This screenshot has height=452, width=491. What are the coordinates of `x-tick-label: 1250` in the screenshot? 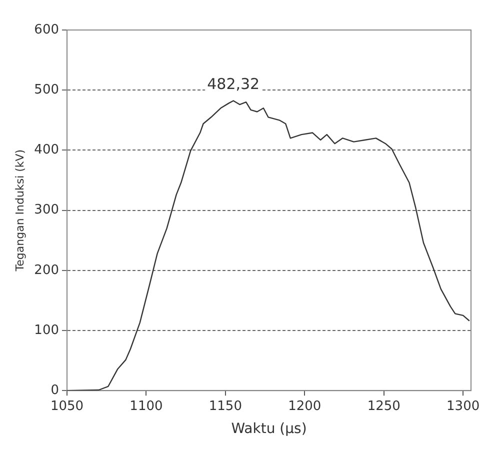 It's located at (383, 406).